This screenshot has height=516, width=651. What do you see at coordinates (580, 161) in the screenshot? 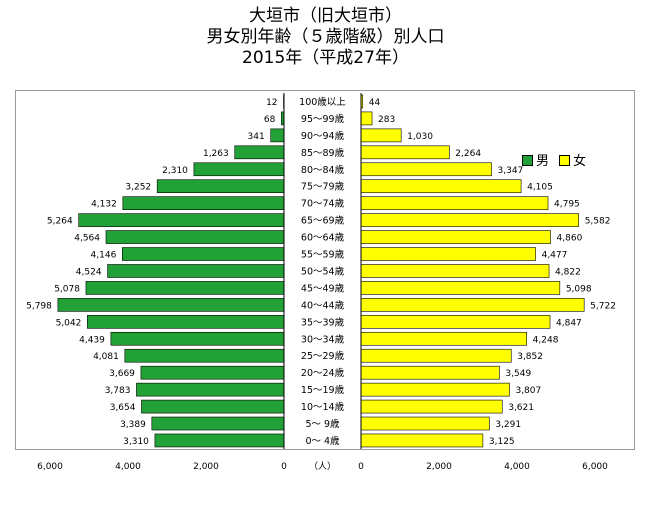
I see `legend-label-female: 女` at bounding box center [580, 161].